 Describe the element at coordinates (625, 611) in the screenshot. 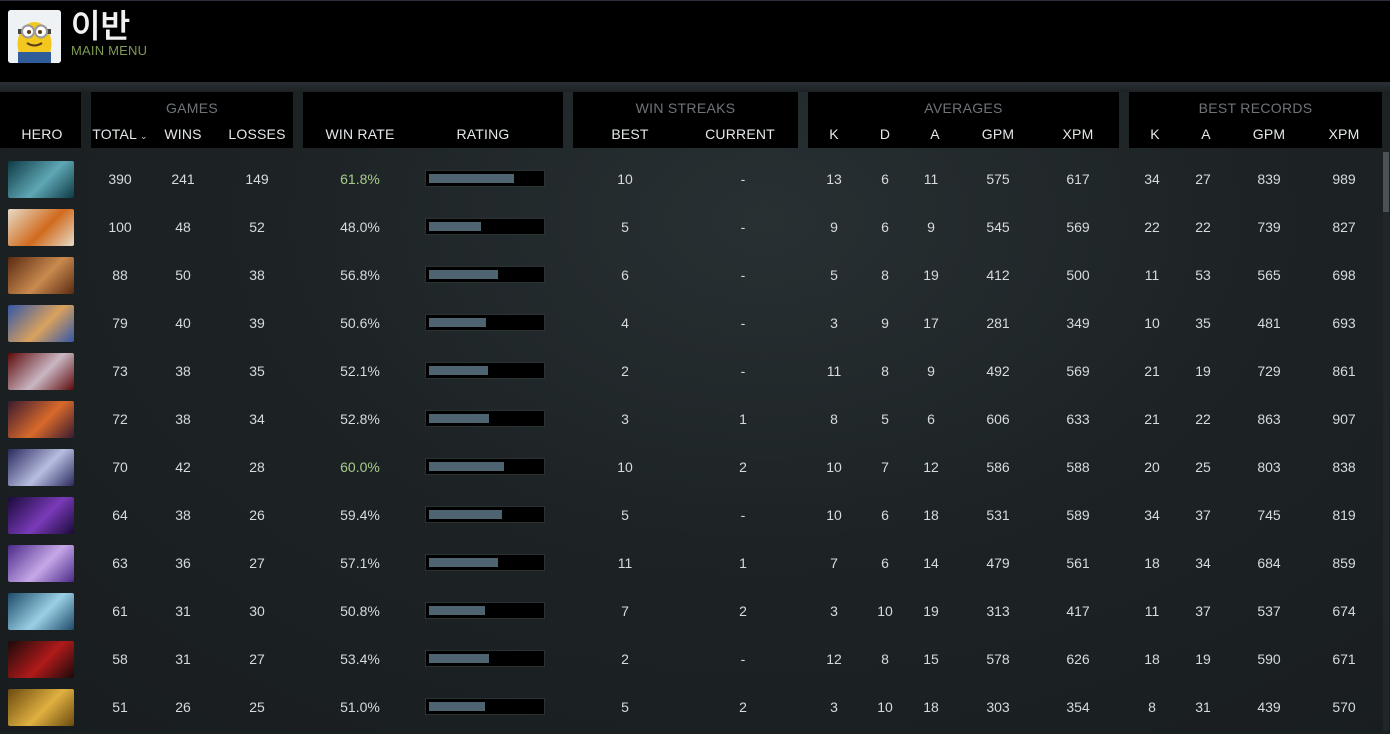

I see `best-streak-cell: 7` at that location.